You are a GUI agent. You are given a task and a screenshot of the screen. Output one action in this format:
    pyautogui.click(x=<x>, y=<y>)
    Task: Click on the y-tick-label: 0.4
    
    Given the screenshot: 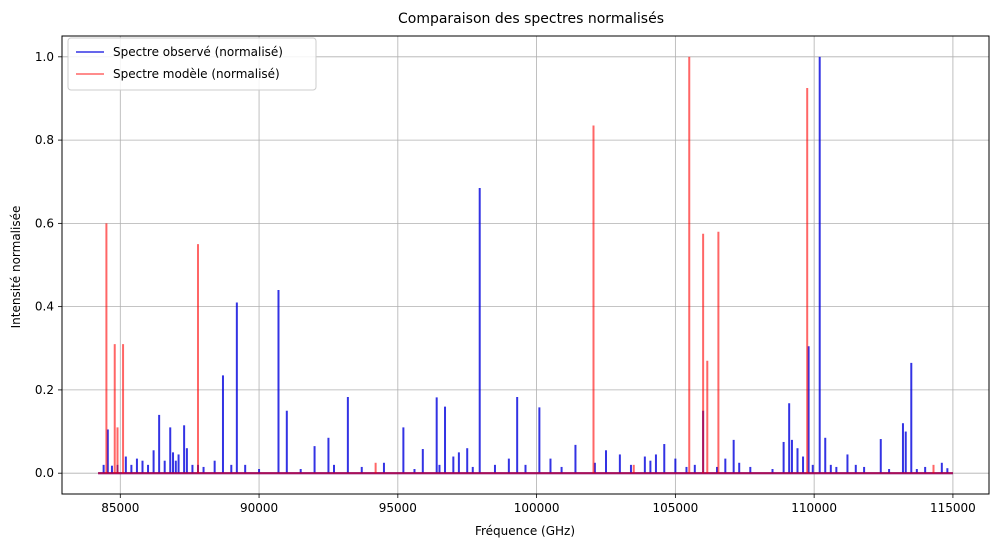 What is the action you would take?
    pyautogui.click(x=44, y=307)
    